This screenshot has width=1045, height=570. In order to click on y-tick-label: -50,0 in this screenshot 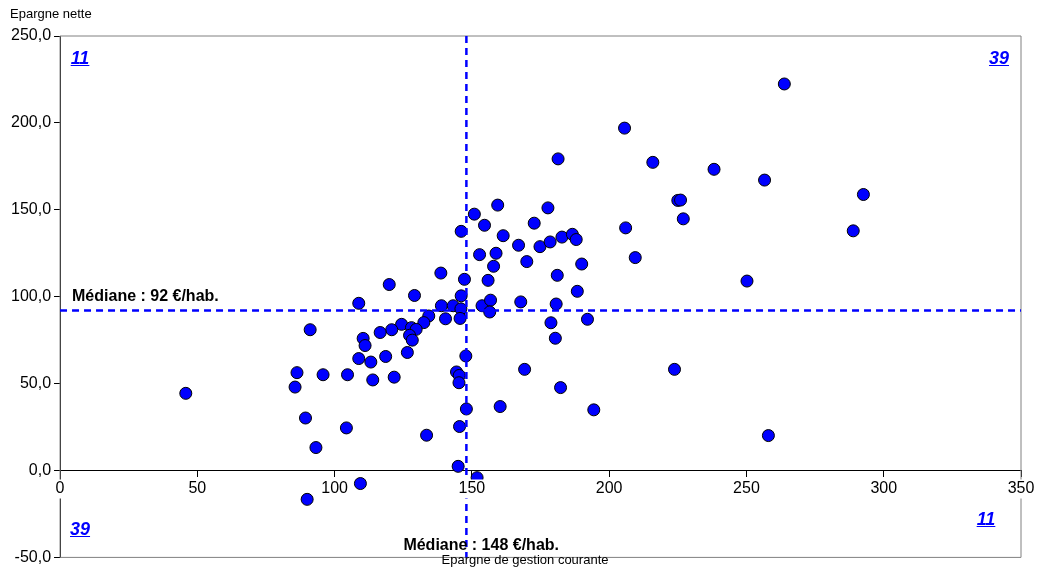, I will do `click(33, 556)`.